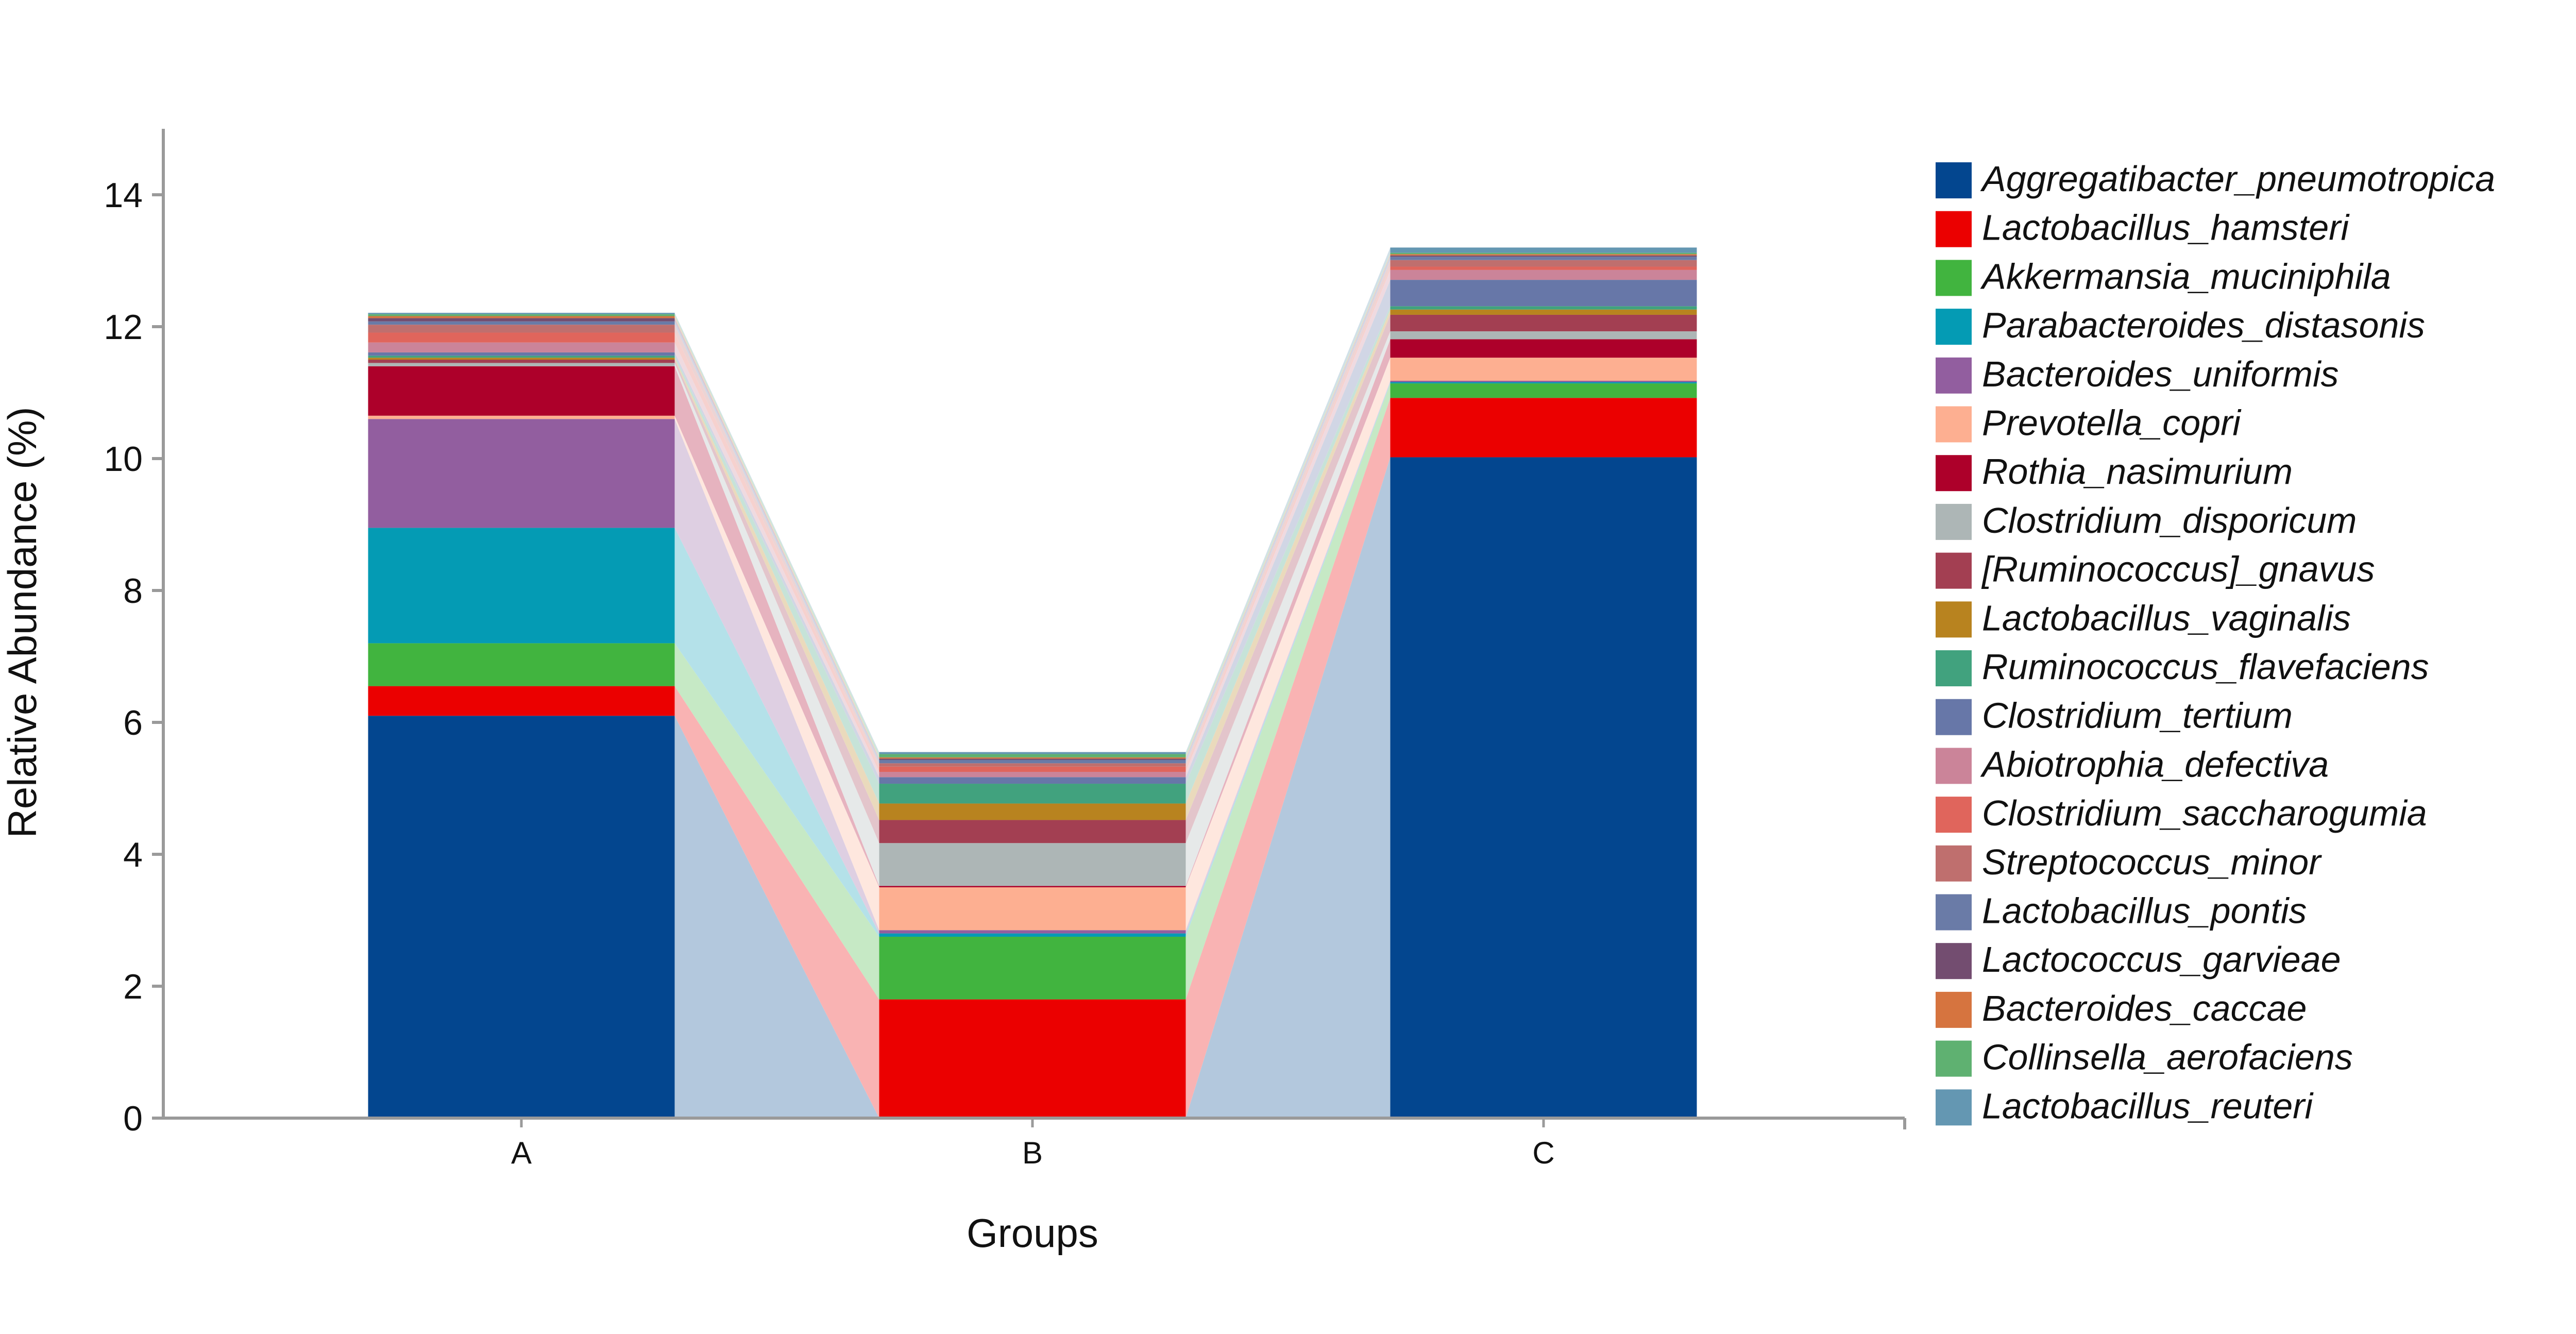 The height and width of the screenshot is (1334, 2576). Describe the element at coordinates (2129, 862) in the screenshot. I see `legend-item-streptococcus-minor: Streptococcus_minor` at that location.